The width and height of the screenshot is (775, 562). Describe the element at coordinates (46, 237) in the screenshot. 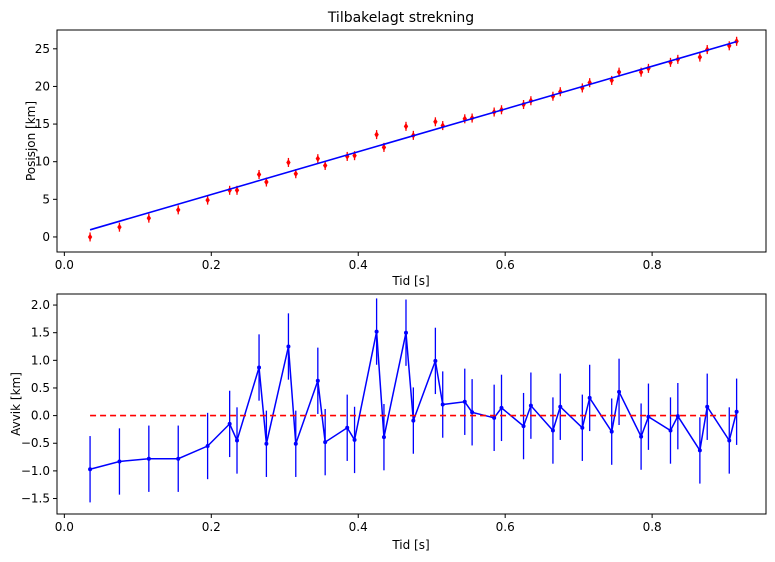

I see `top-y-tick-label: 0` at that location.